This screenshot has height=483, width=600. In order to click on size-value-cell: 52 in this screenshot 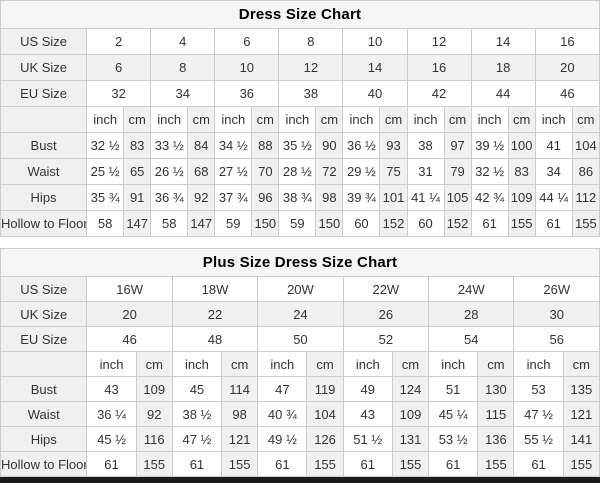, I will do `click(386, 339)`.